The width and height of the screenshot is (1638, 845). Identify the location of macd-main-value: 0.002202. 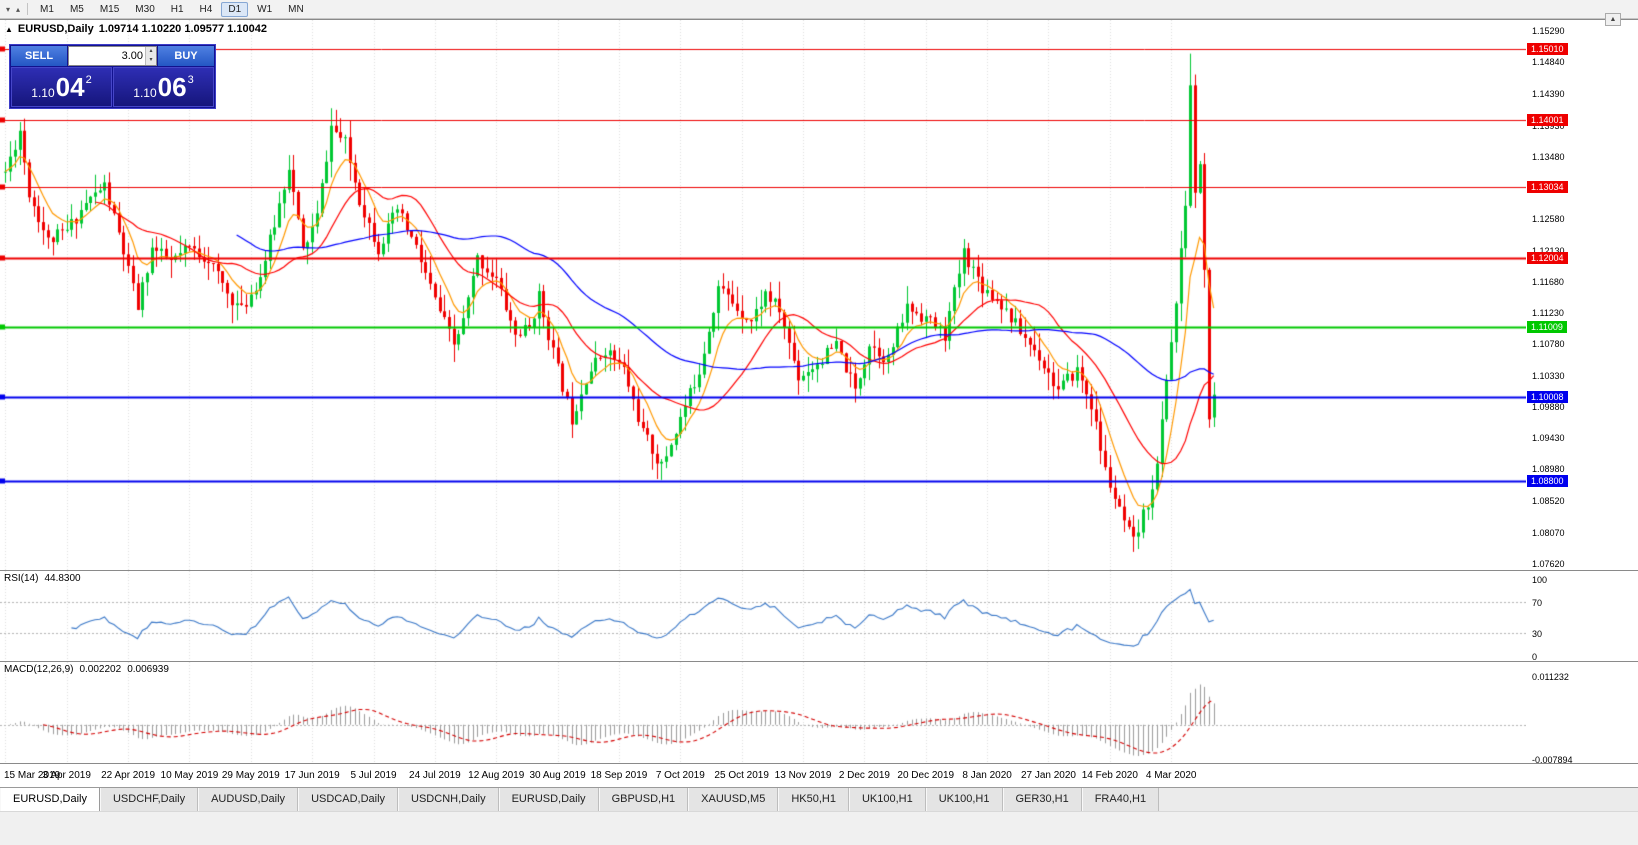
(100, 669).